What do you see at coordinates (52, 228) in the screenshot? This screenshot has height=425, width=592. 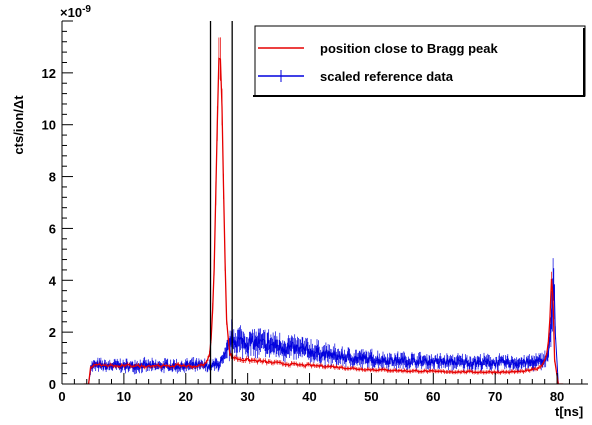 I see `y-tick-label: 6` at bounding box center [52, 228].